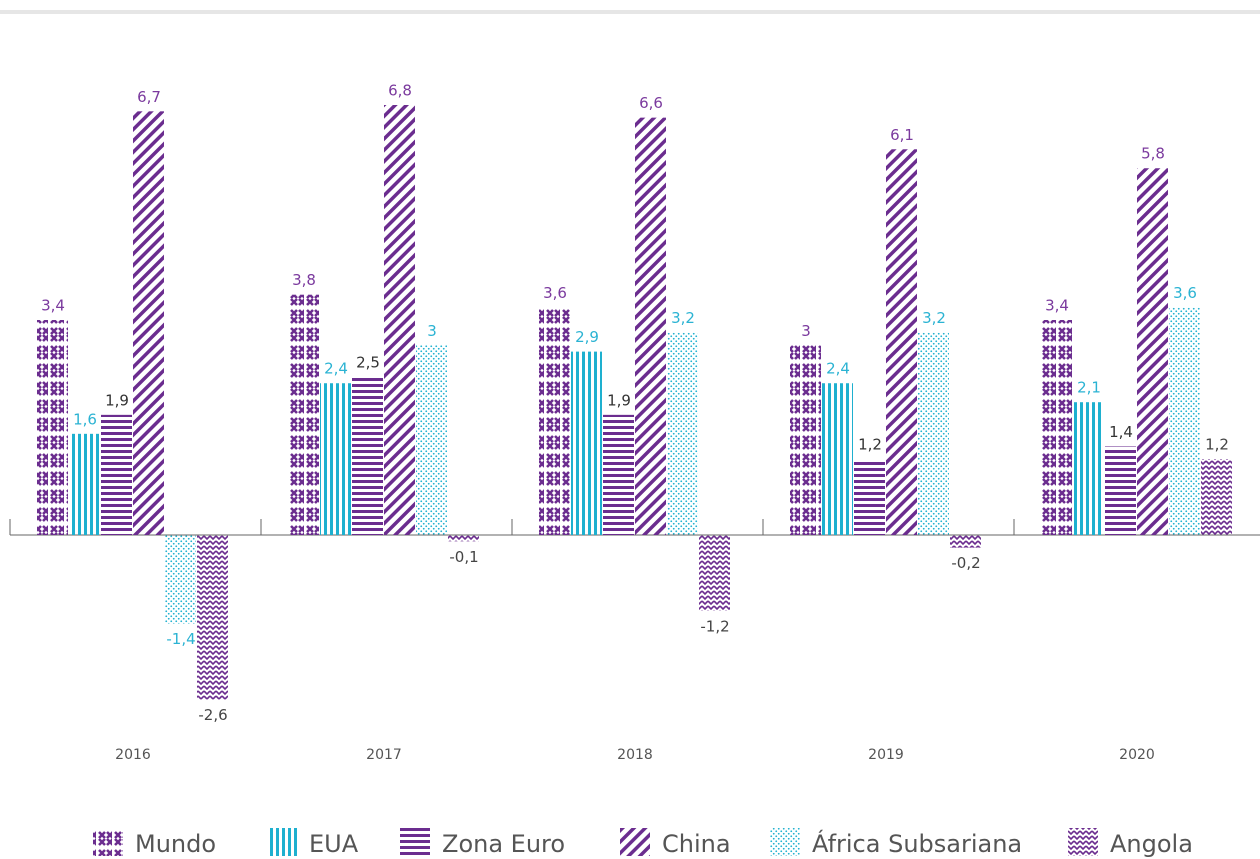  I want to click on legend-label: Mundo, so click(175, 844).